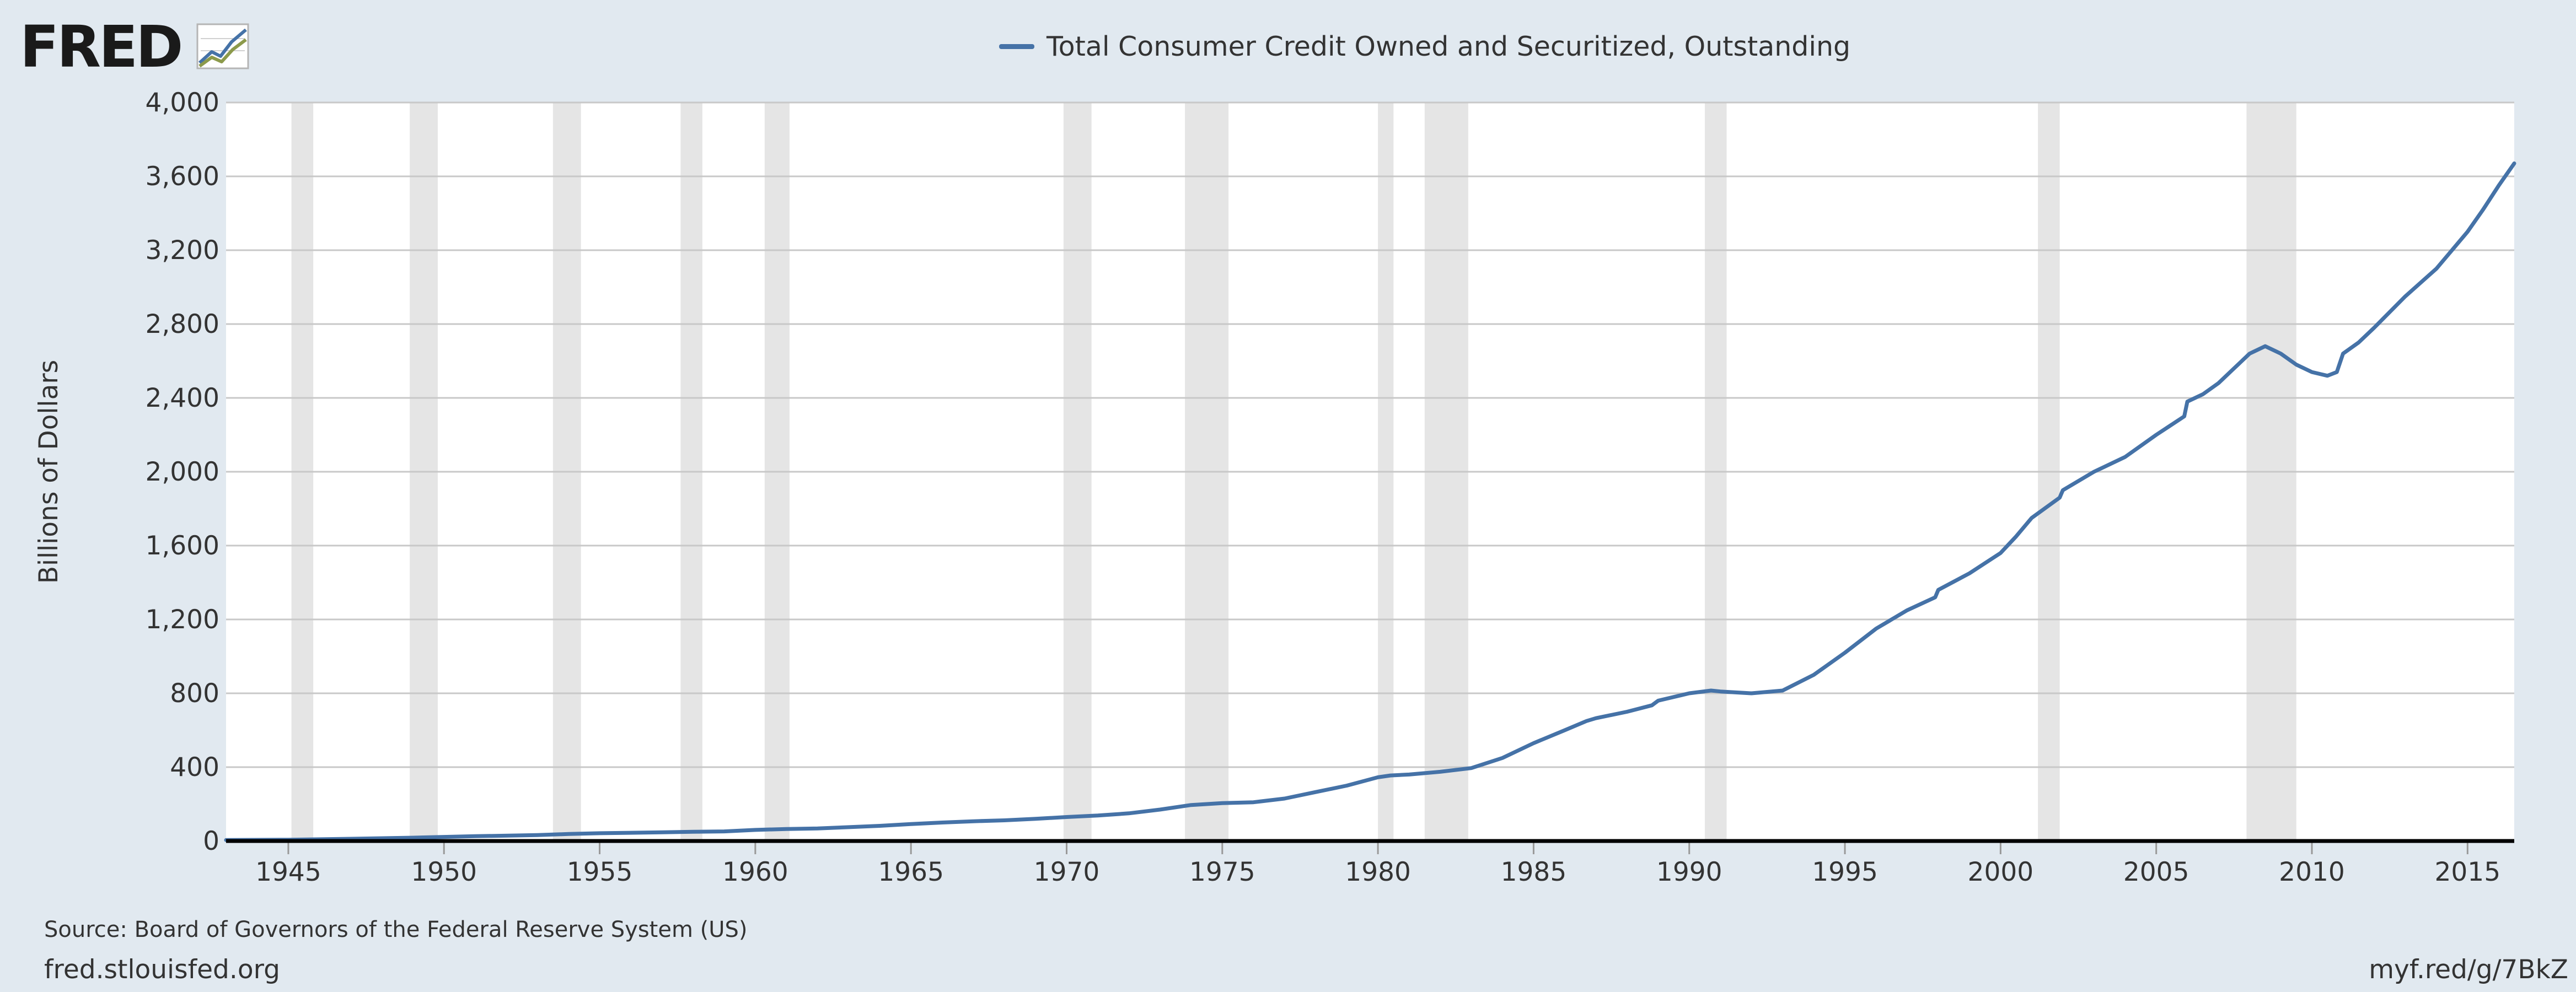 The image size is (2576, 992). What do you see at coordinates (182, 324) in the screenshot?
I see `y-tick-label: 2,800` at bounding box center [182, 324].